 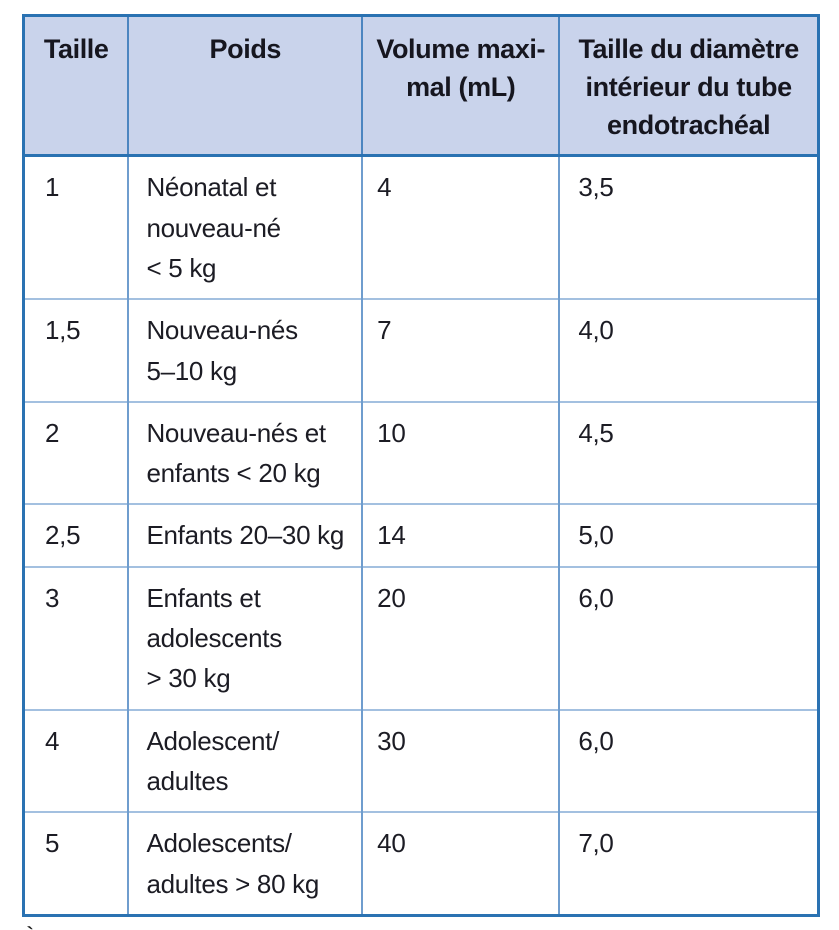 I want to click on cell-poids: Adolescent/ adultes, so click(x=245, y=760).